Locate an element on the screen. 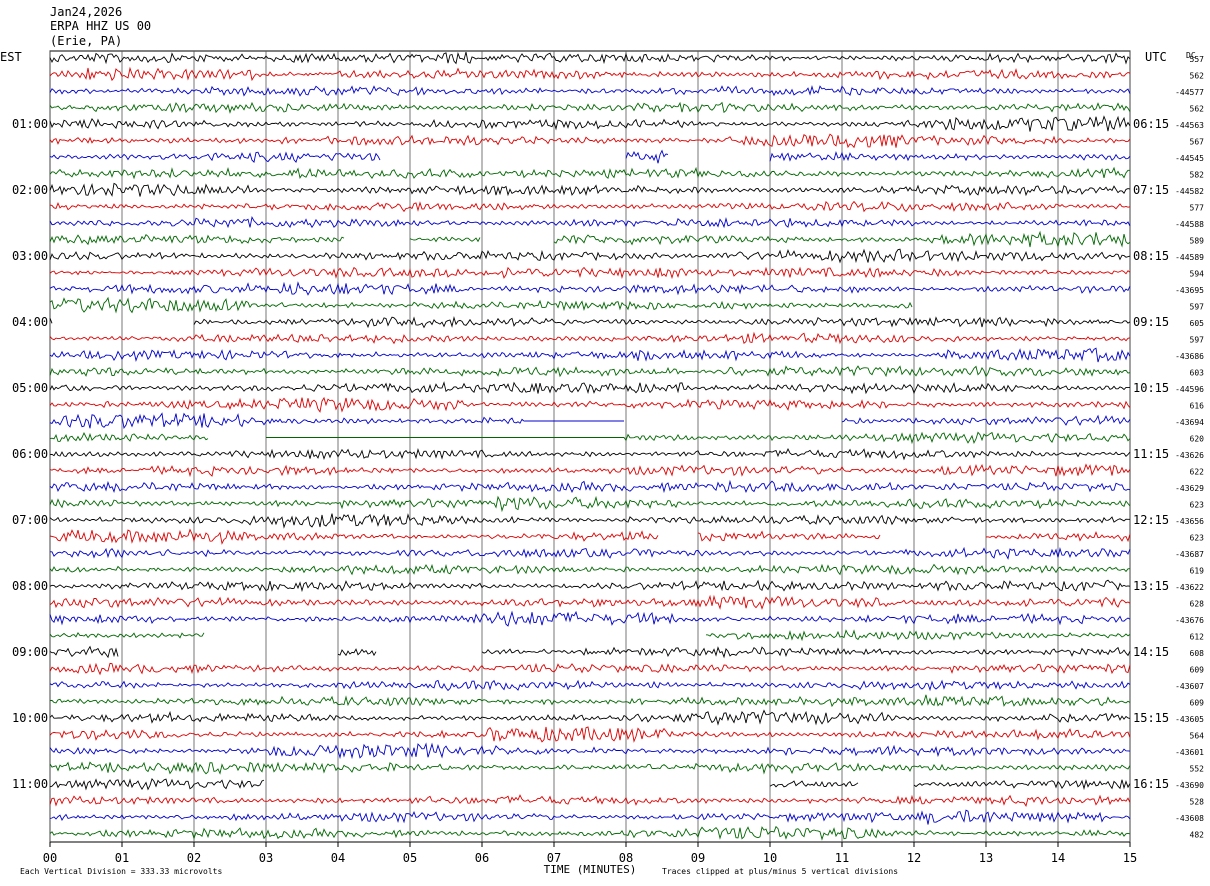 The height and width of the screenshot is (886, 1210). dc-offset-label: -44545 is located at coordinates (1189, 158).